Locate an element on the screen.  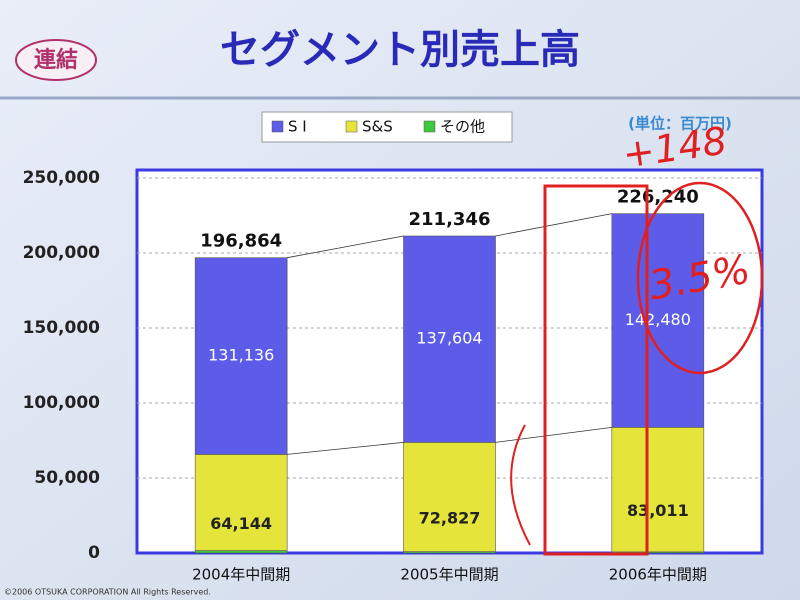
y-tick-label: 150,000 is located at coordinates (62, 328).